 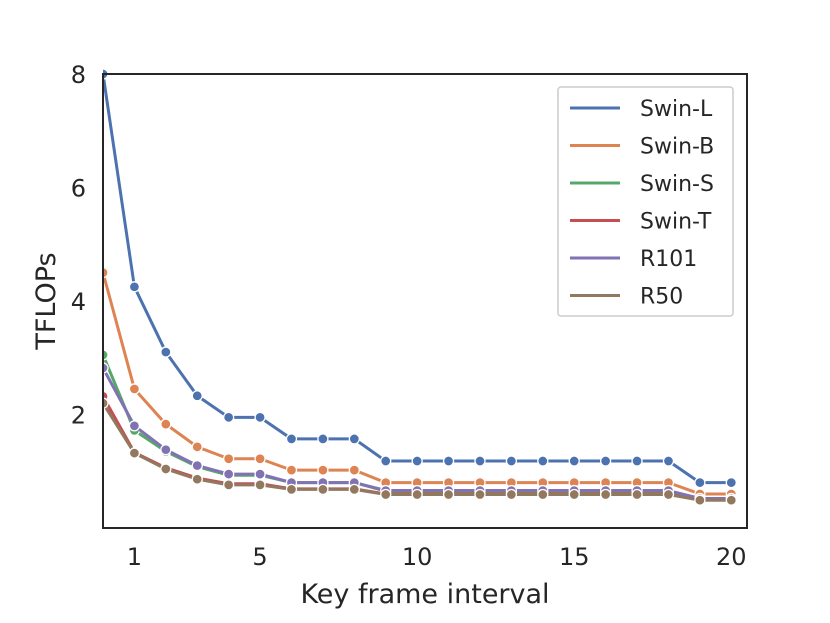 What do you see at coordinates (417, 557) in the screenshot?
I see `x-tick-label: 10` at bounding box center [417, 557].